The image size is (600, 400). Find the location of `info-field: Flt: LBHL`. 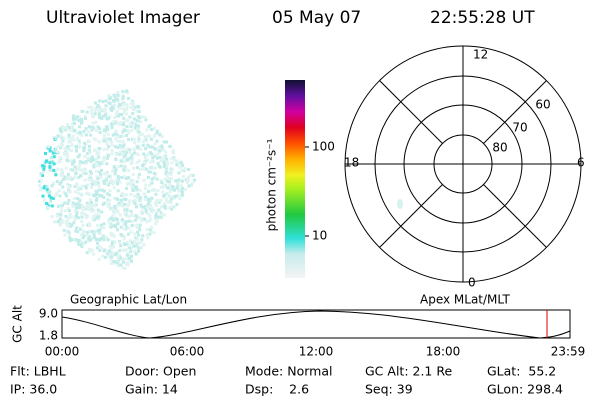

info-field: Flt: LBHL is located at coordinates (38, 371).